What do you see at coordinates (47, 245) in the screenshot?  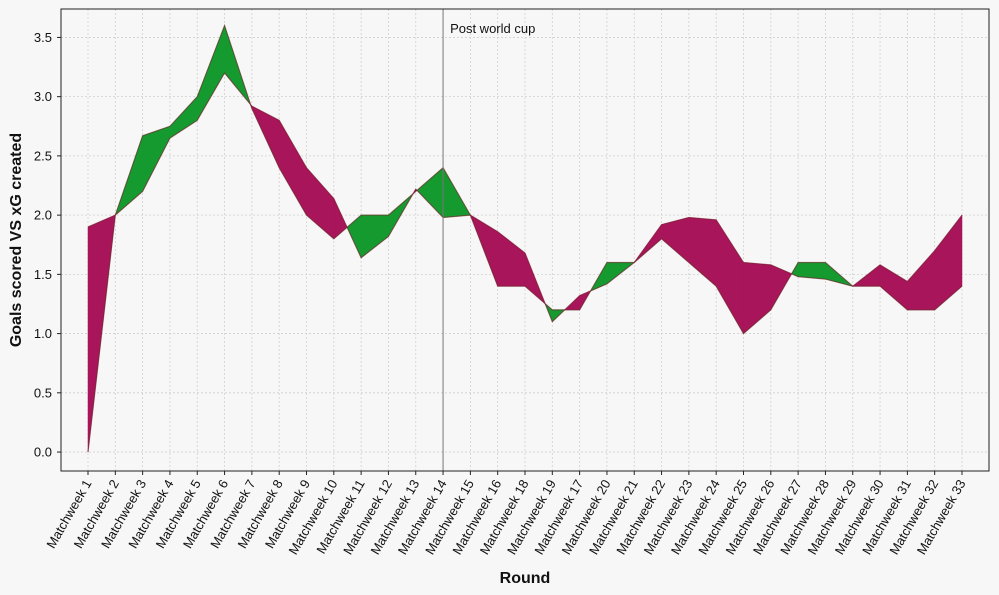 I see `y-axis-ticks: 0.0 0.5 1.0 1.5 2.0 2.5 3.0 3.5` at bounding box center [47, 245].